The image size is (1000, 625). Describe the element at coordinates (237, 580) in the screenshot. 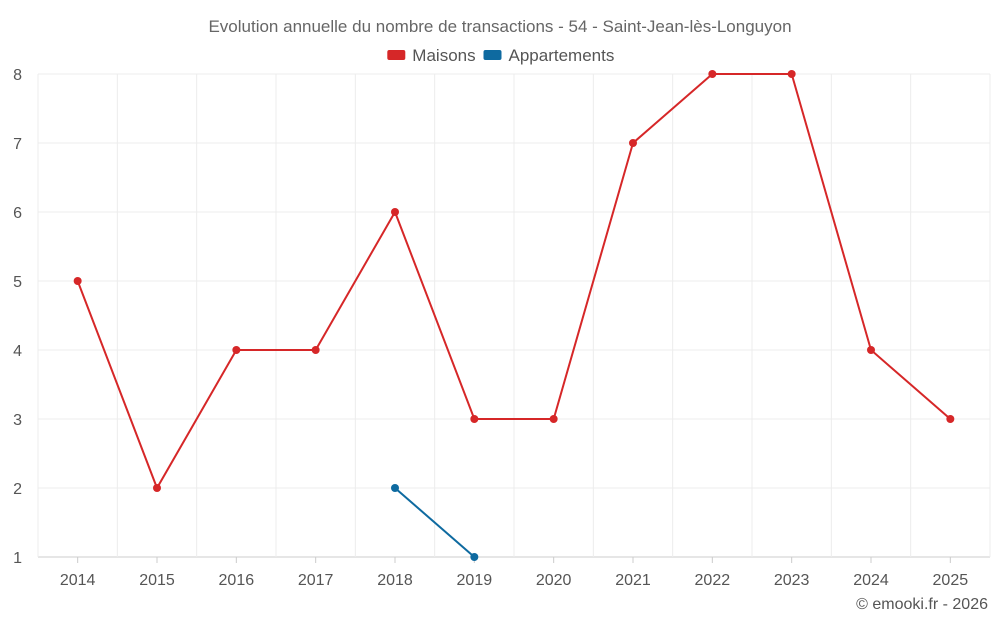

I see `x-tick-label: 2016` at that location.